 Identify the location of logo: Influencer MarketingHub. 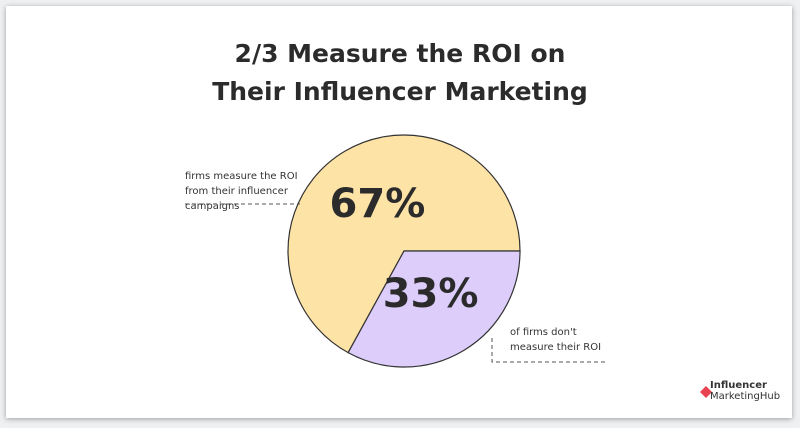
(745, 391).